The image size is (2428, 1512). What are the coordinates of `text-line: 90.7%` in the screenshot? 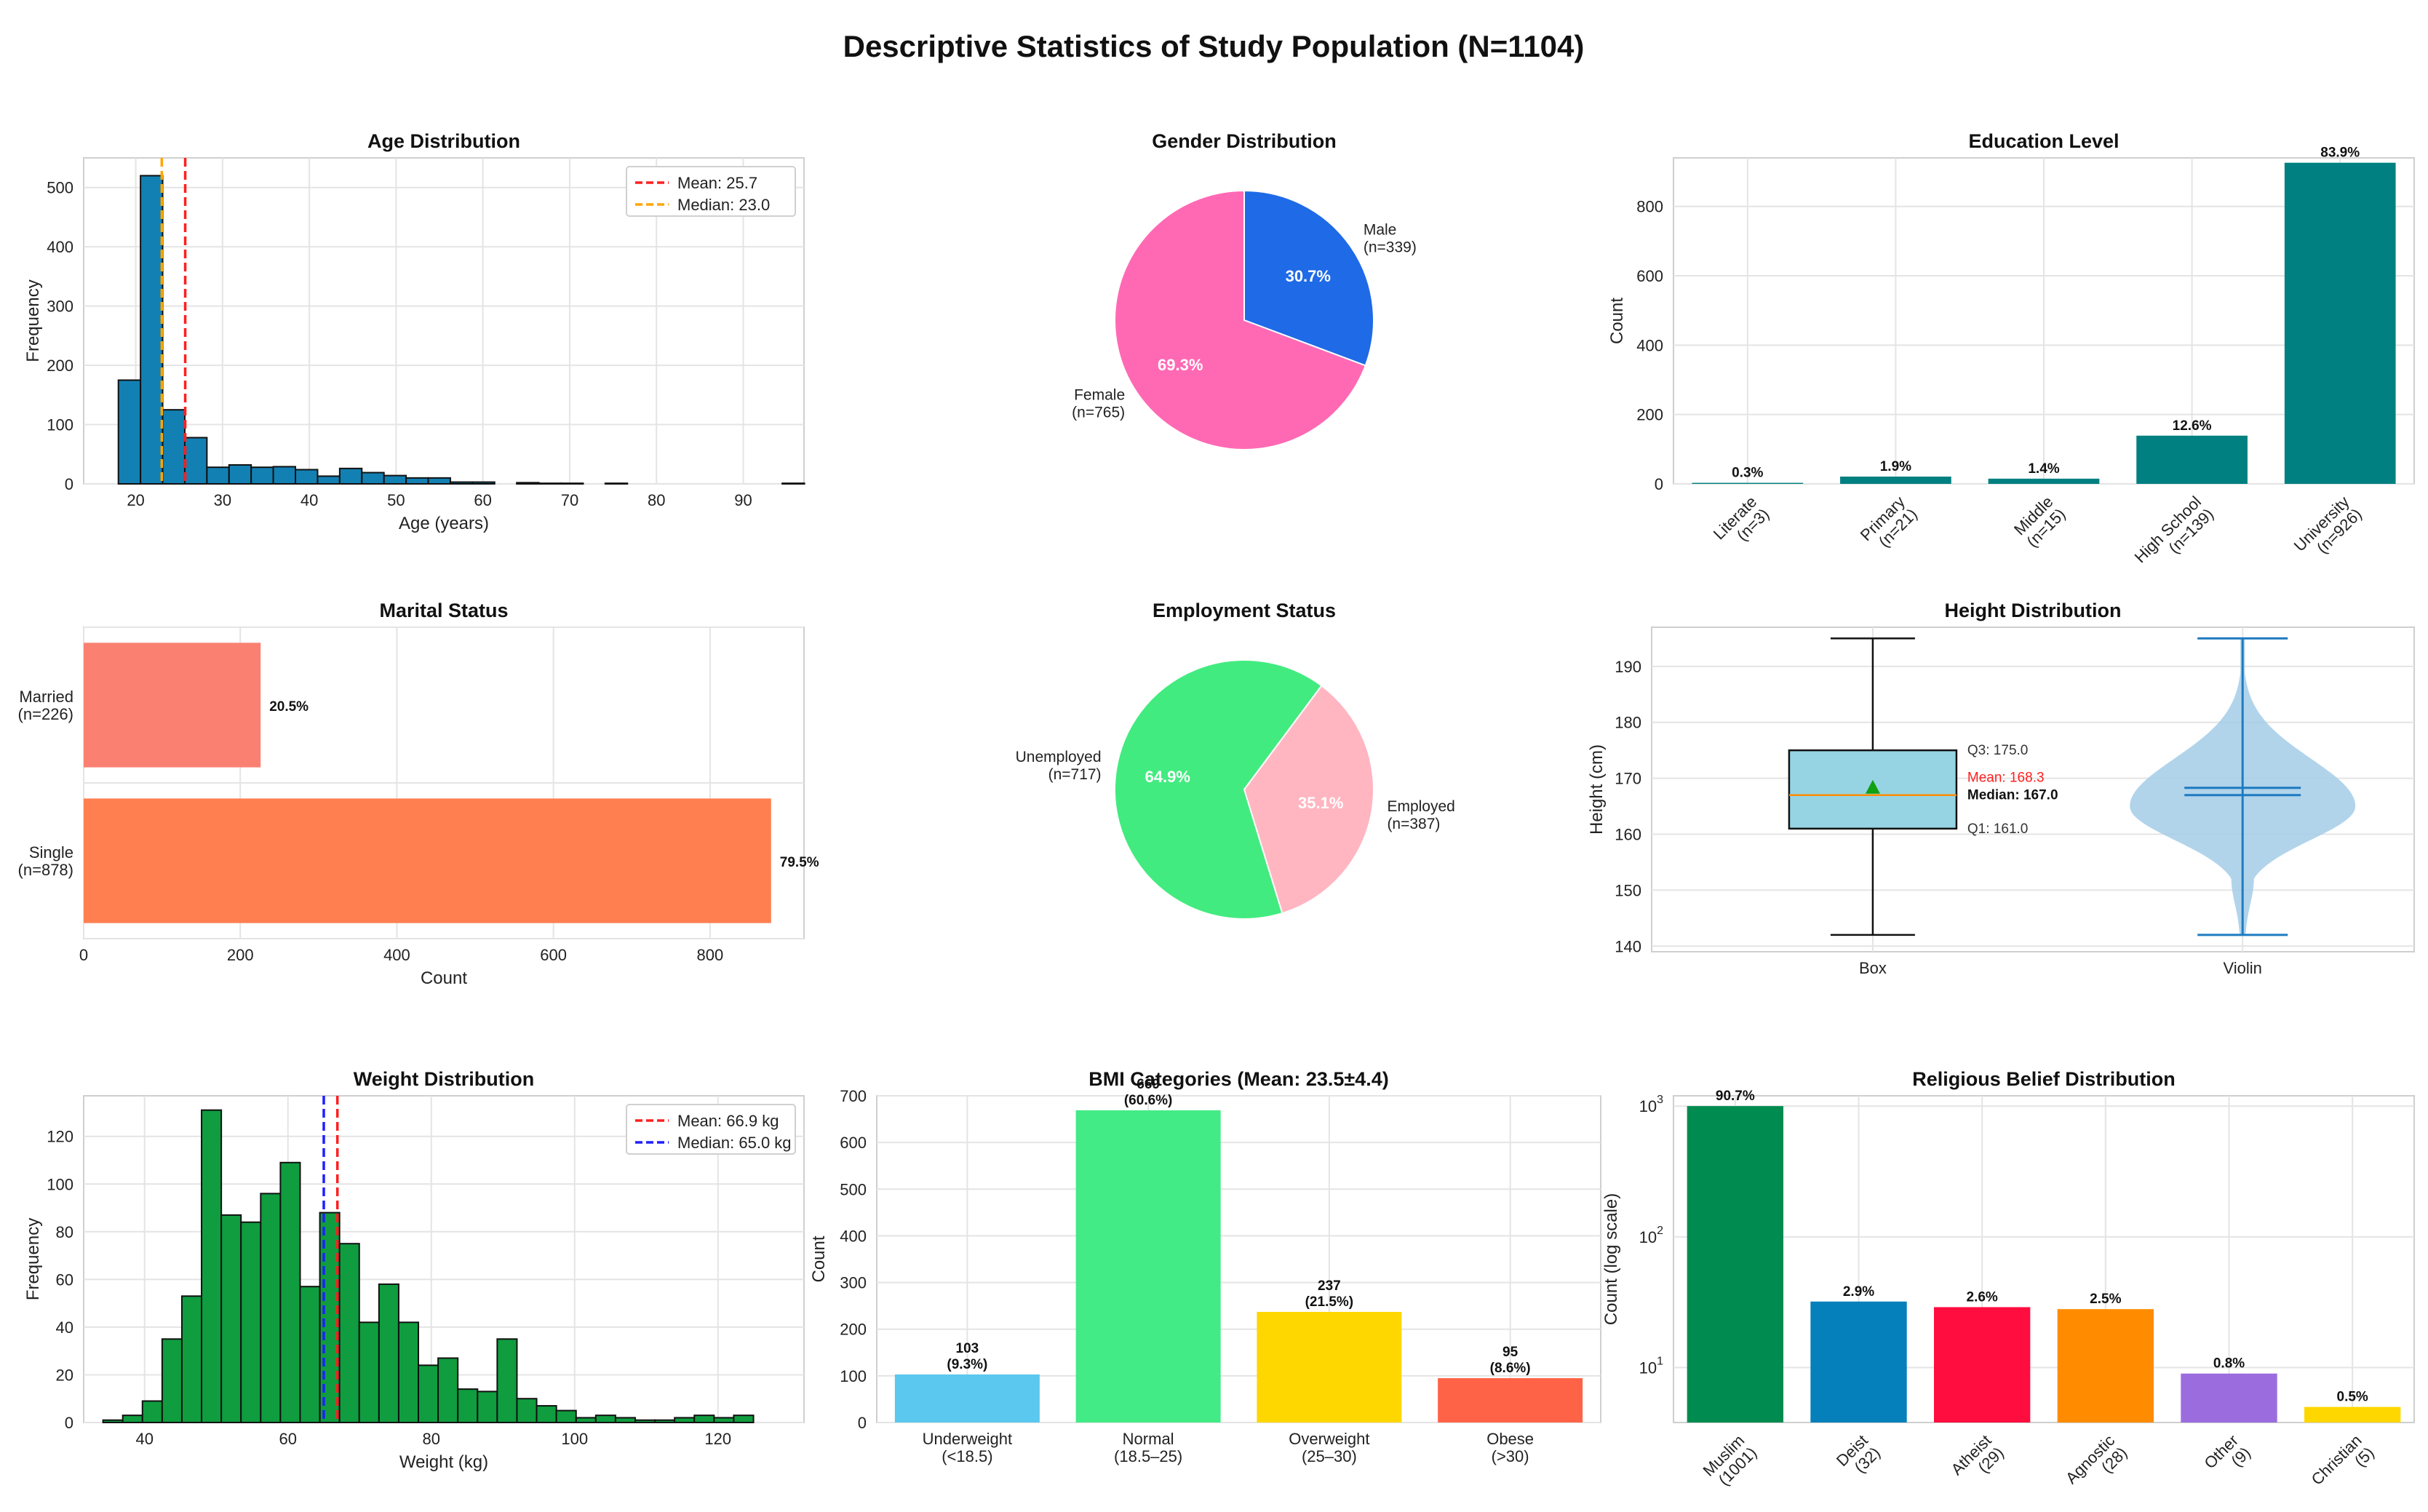 It's located at (1736, 1096).